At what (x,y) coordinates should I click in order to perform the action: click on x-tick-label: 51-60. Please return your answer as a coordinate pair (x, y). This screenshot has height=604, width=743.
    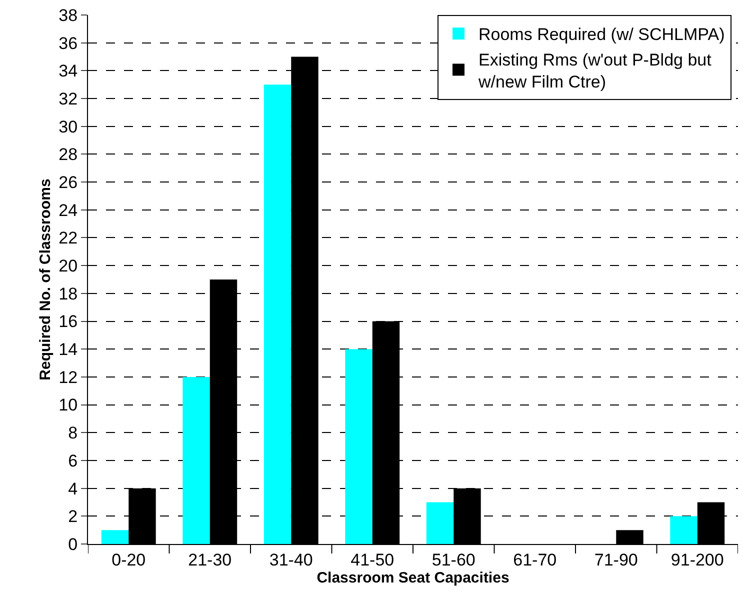
    Looking at the image, I should click on (454, 560).